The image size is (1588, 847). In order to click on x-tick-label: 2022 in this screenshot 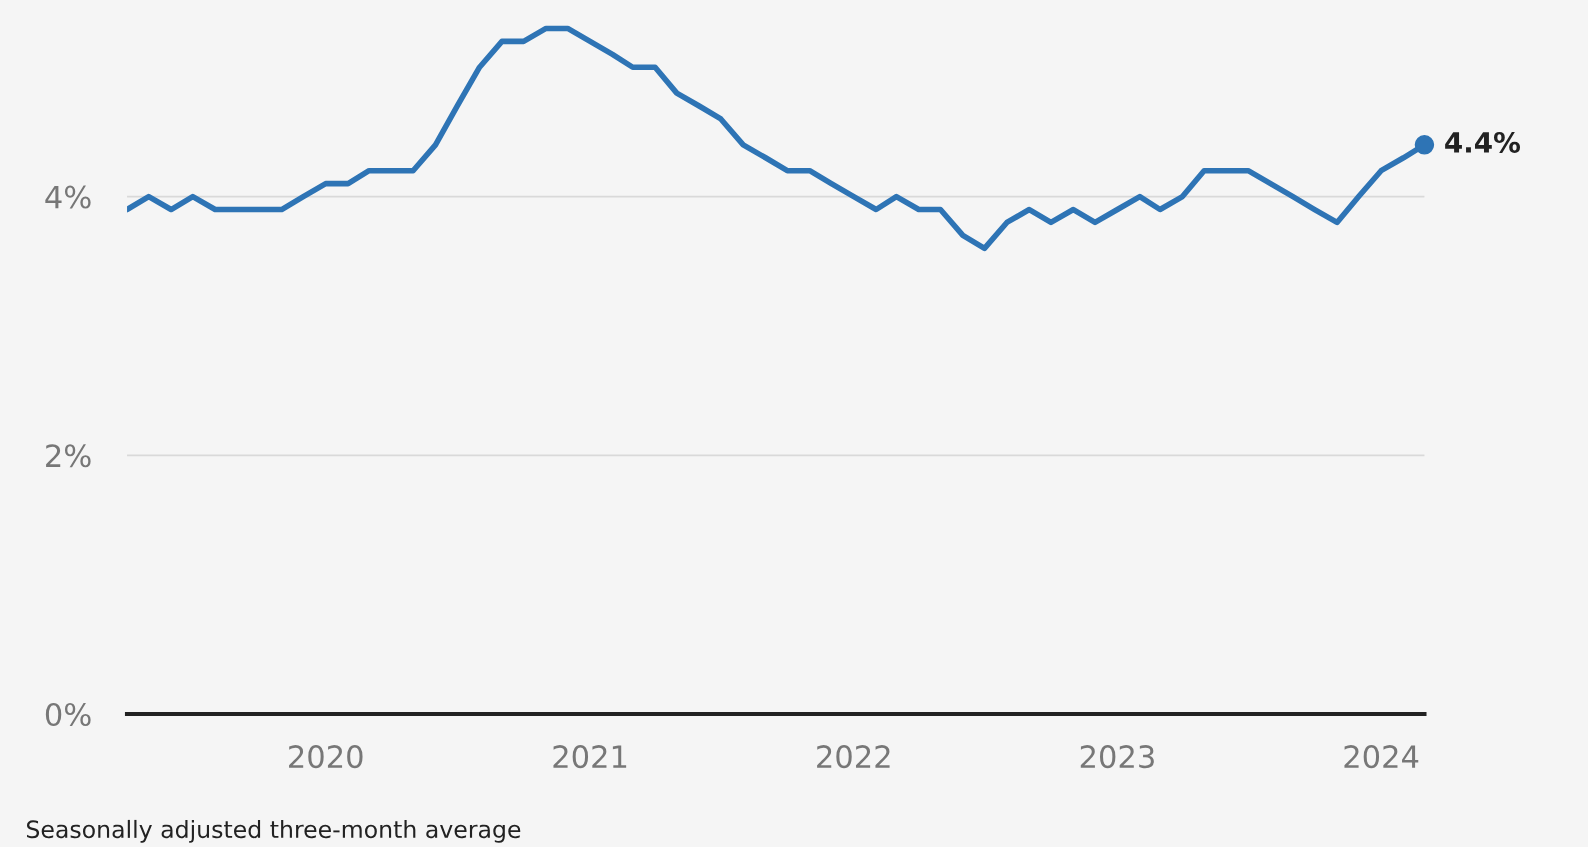, I will do `click(853, 757)`.